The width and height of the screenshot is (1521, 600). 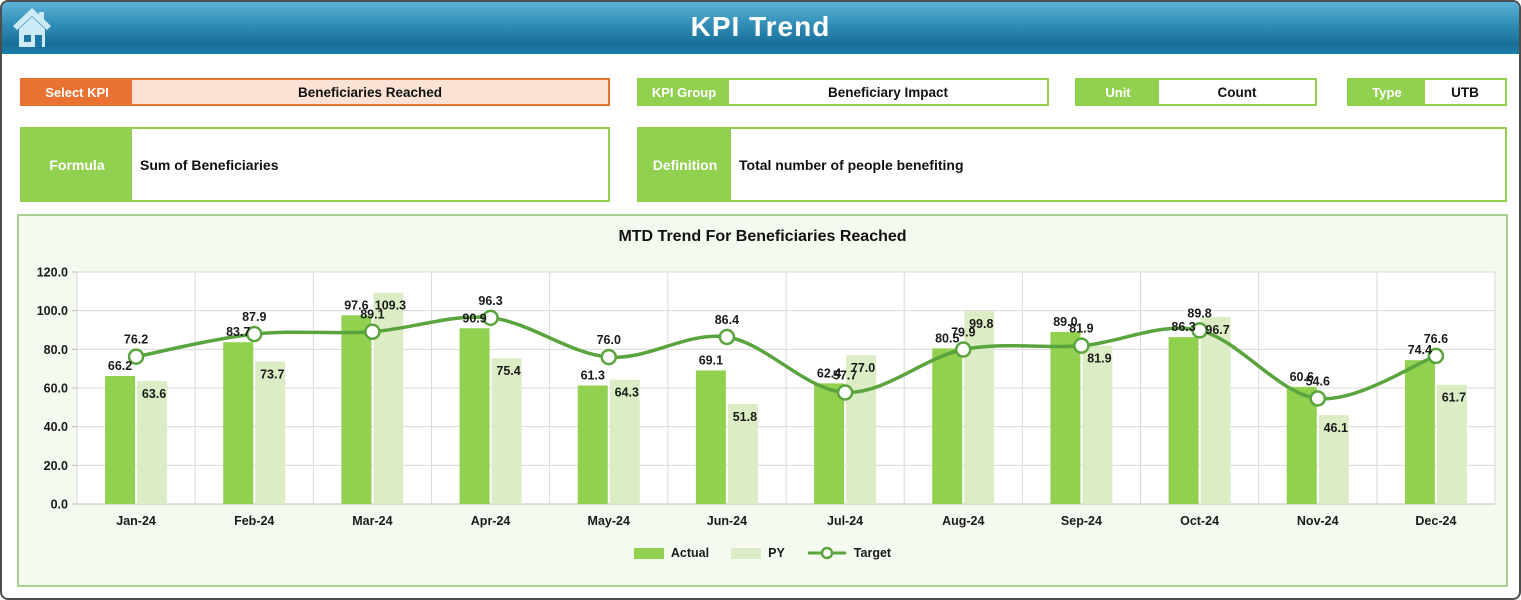 I want to click on actual-data-label: 62.4, so click(x=829, y=373).